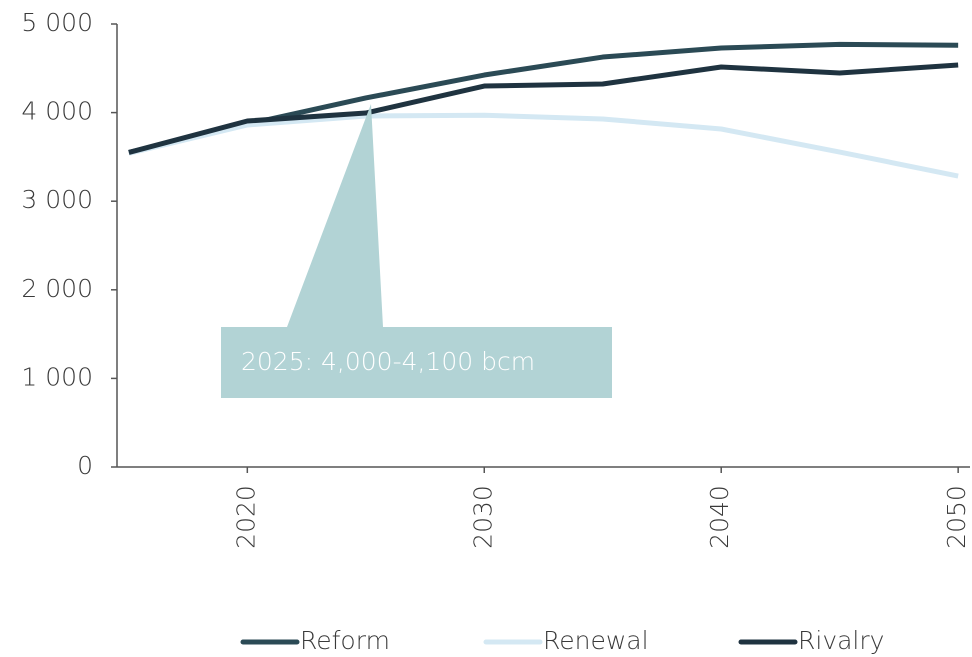 This screenshot has width=972, height=657. Describe the element at coordinates (57, 288) in the screenshot. I see `y-tick-label: 2 000` at that location.